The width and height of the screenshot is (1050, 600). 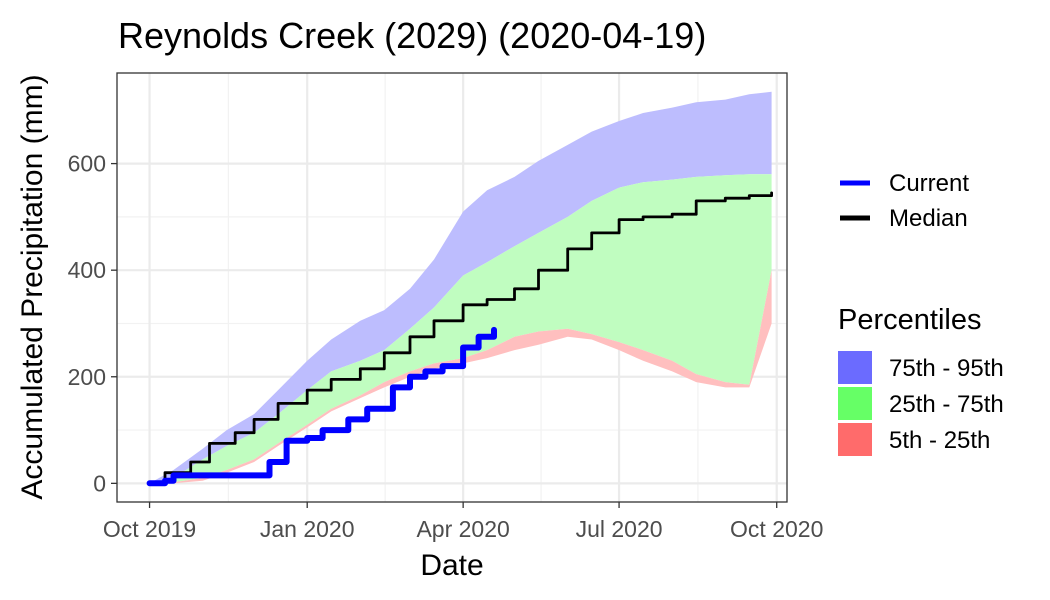 What do you see at coordinates (909, 320) in the screenshot?
I see `legend-title: Percentiles` at bounding box center [909, 320].